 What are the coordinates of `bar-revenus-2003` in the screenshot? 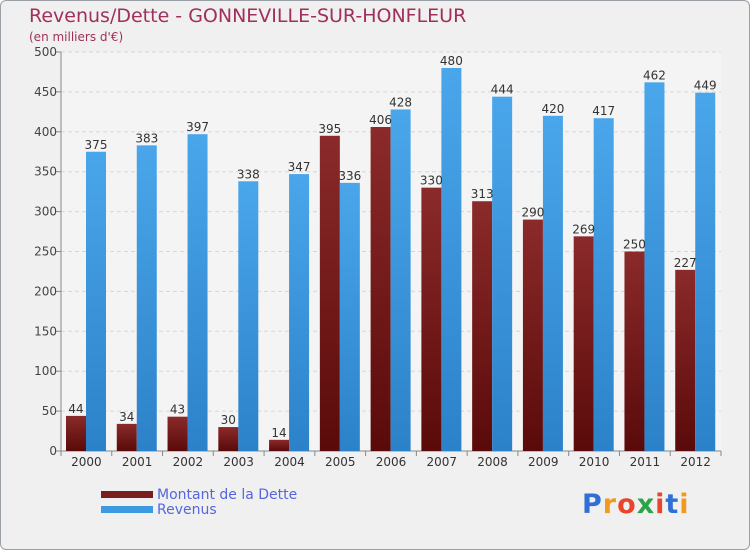 It's located at (248, 316).